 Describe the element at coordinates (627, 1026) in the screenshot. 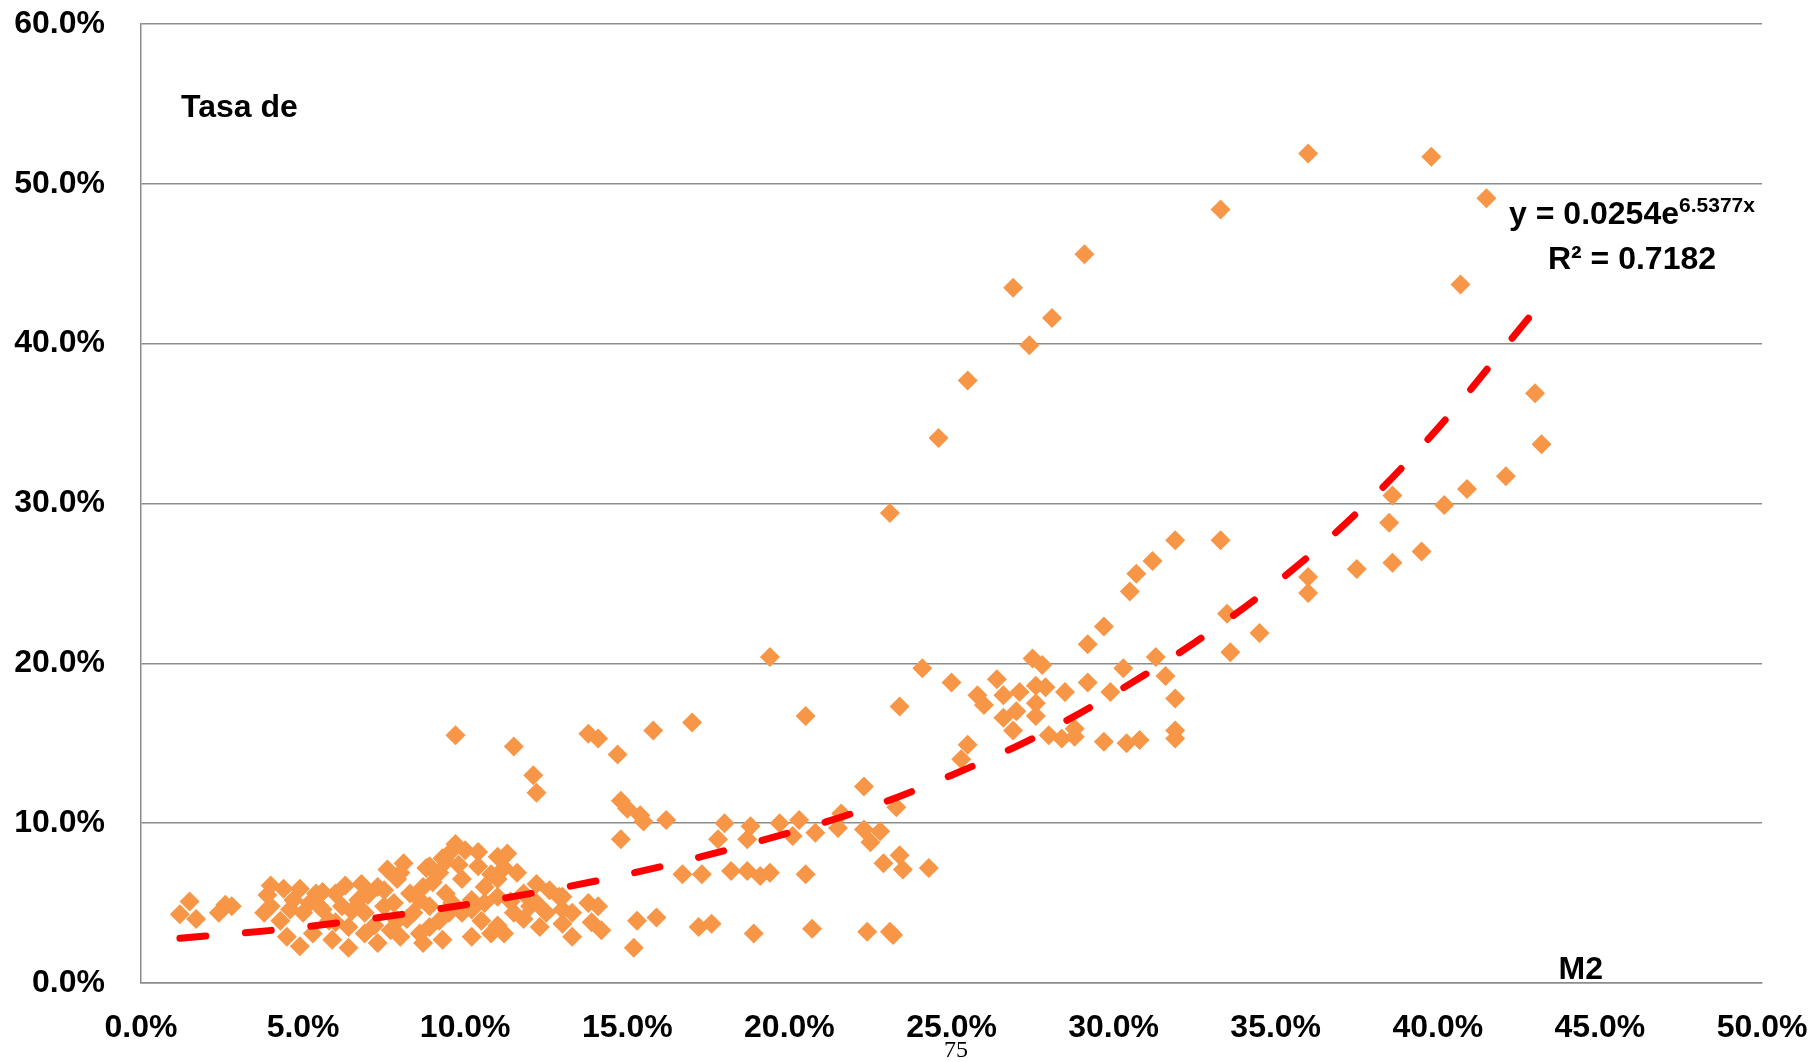

I see `x-tick-label: 15.0%` at that location.